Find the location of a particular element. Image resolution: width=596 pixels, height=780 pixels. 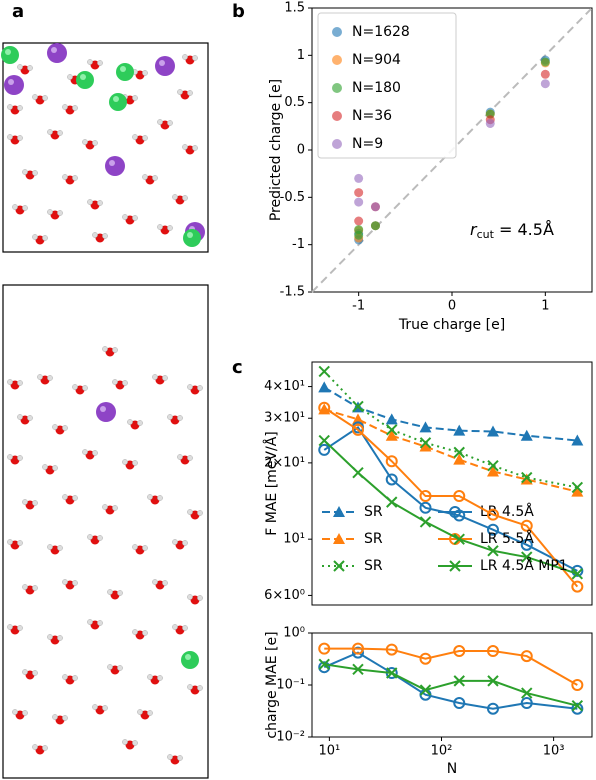

legend-label: SR is located at coordinates (373, 566).